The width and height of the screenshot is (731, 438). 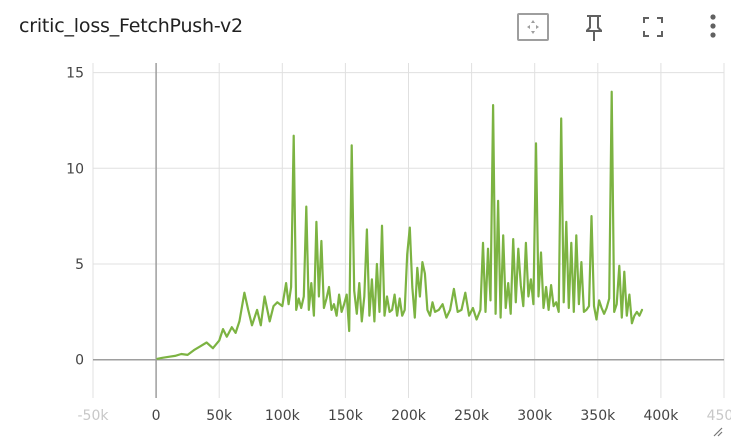 What do you see at coordinates (661, 416) in the screenshot?
I see `x-tick-label: 400k` at bounding box center [661, 416].